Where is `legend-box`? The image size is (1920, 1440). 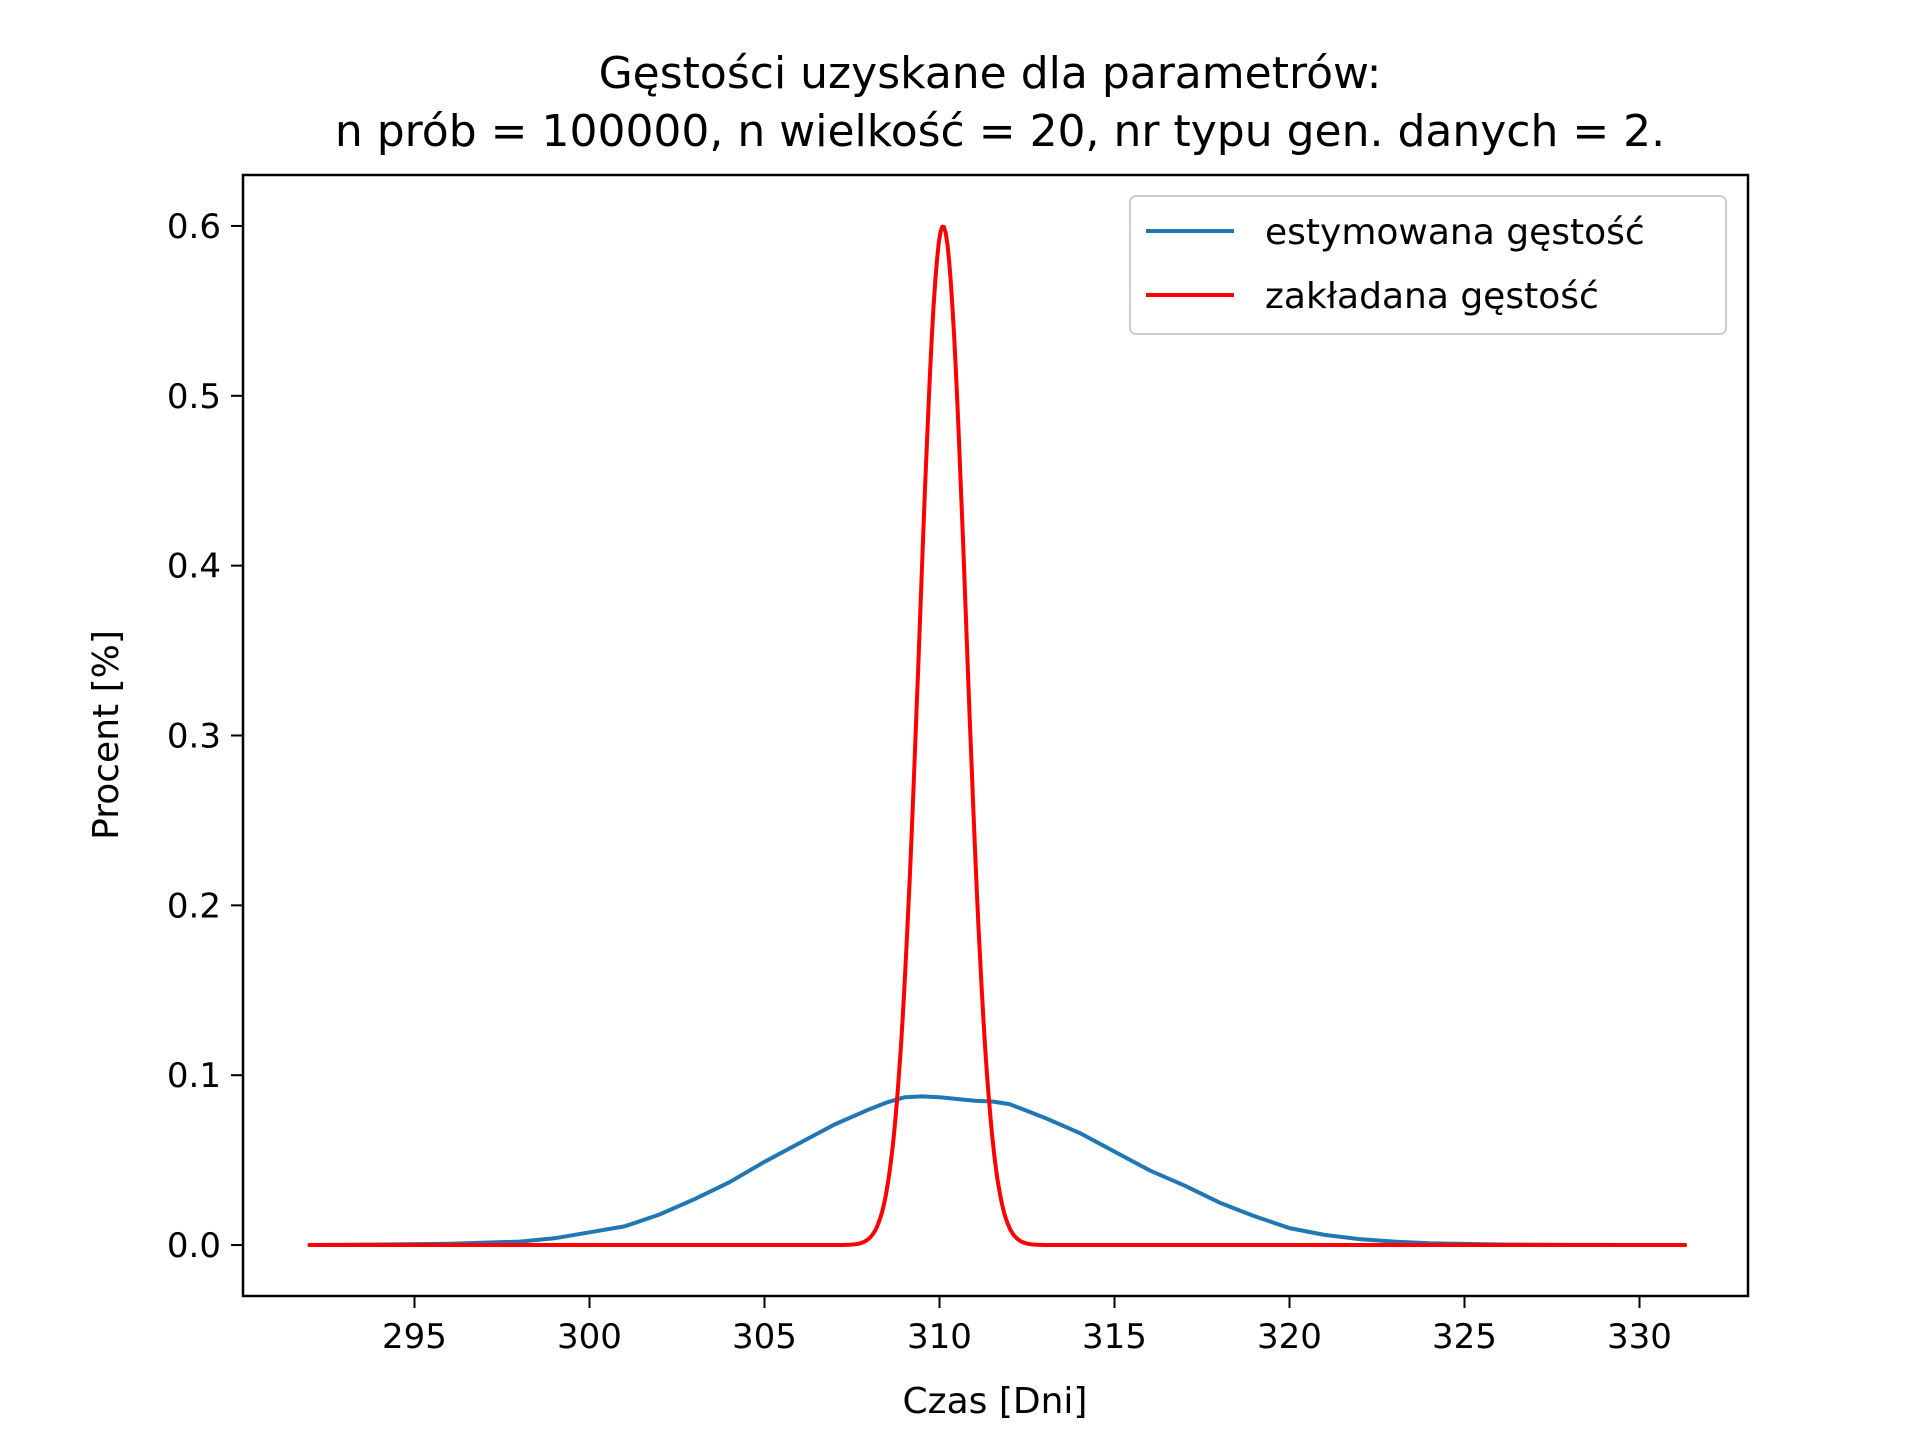 legend-box is located at coordinates (1428, 265).